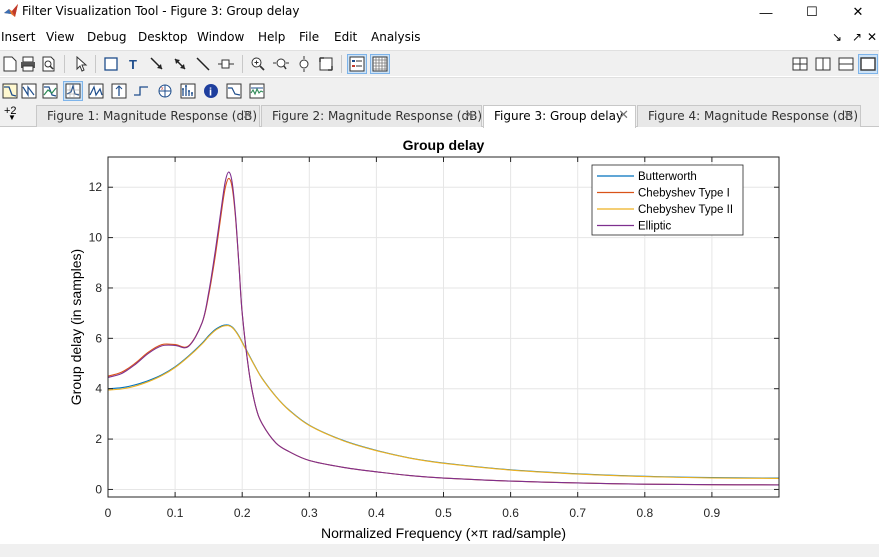 Image resolution: width=879 pixels, height=557 pixels. What do you see at coordinates (872, 37) in the screenshot?
I see `close-figure-icon: ✕` at bounding box center [872, 37].